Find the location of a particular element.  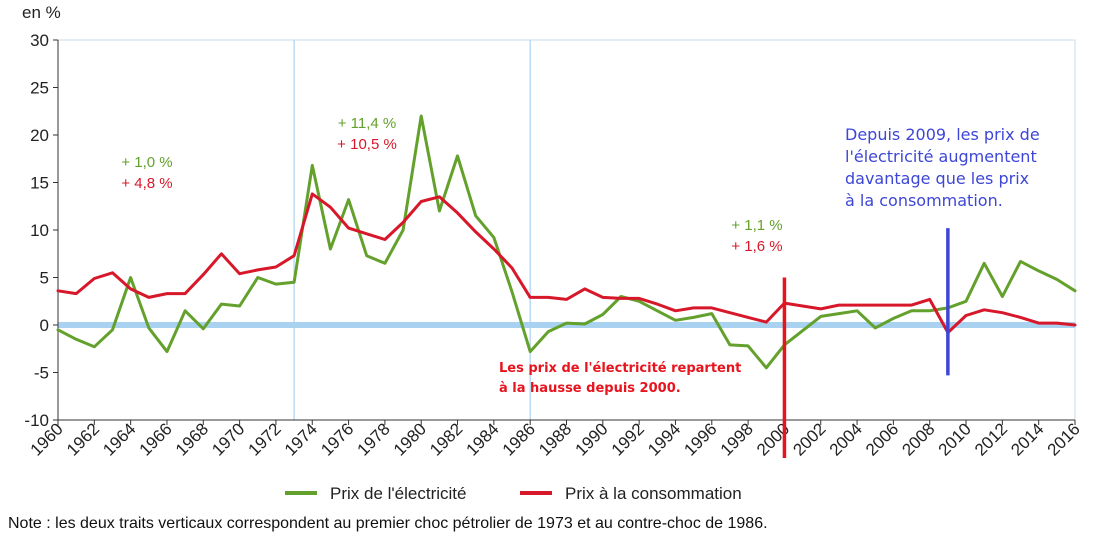

x-tick-label: 2004 is located at coordinates (846, 439).